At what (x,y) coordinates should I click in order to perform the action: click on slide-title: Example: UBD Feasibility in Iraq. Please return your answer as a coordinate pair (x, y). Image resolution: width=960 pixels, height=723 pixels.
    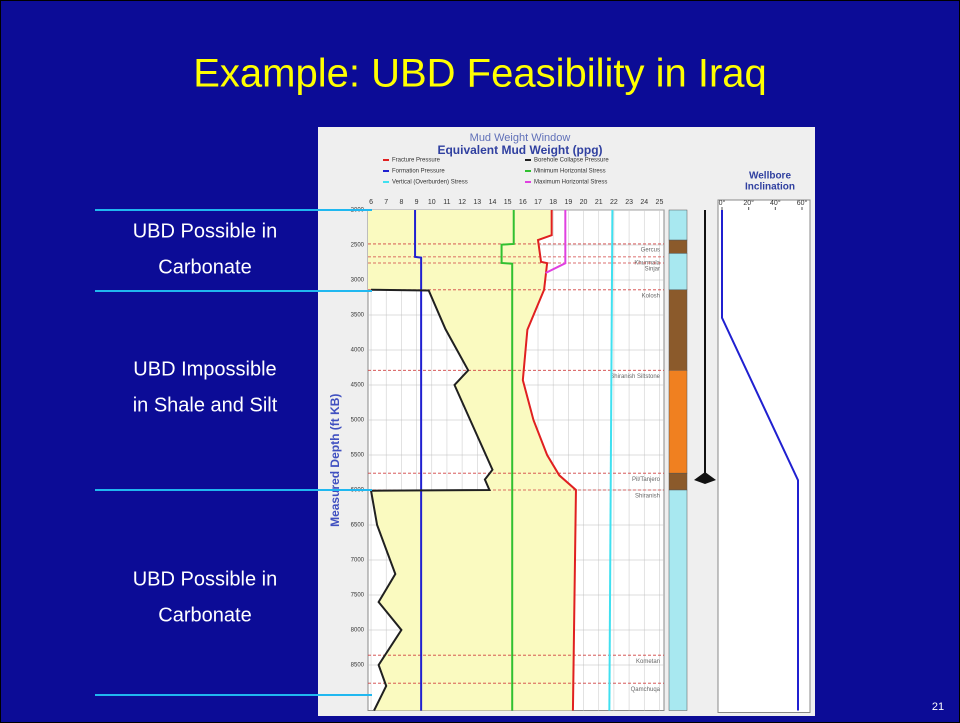
    Looking at the image, I should click on (480, 74).